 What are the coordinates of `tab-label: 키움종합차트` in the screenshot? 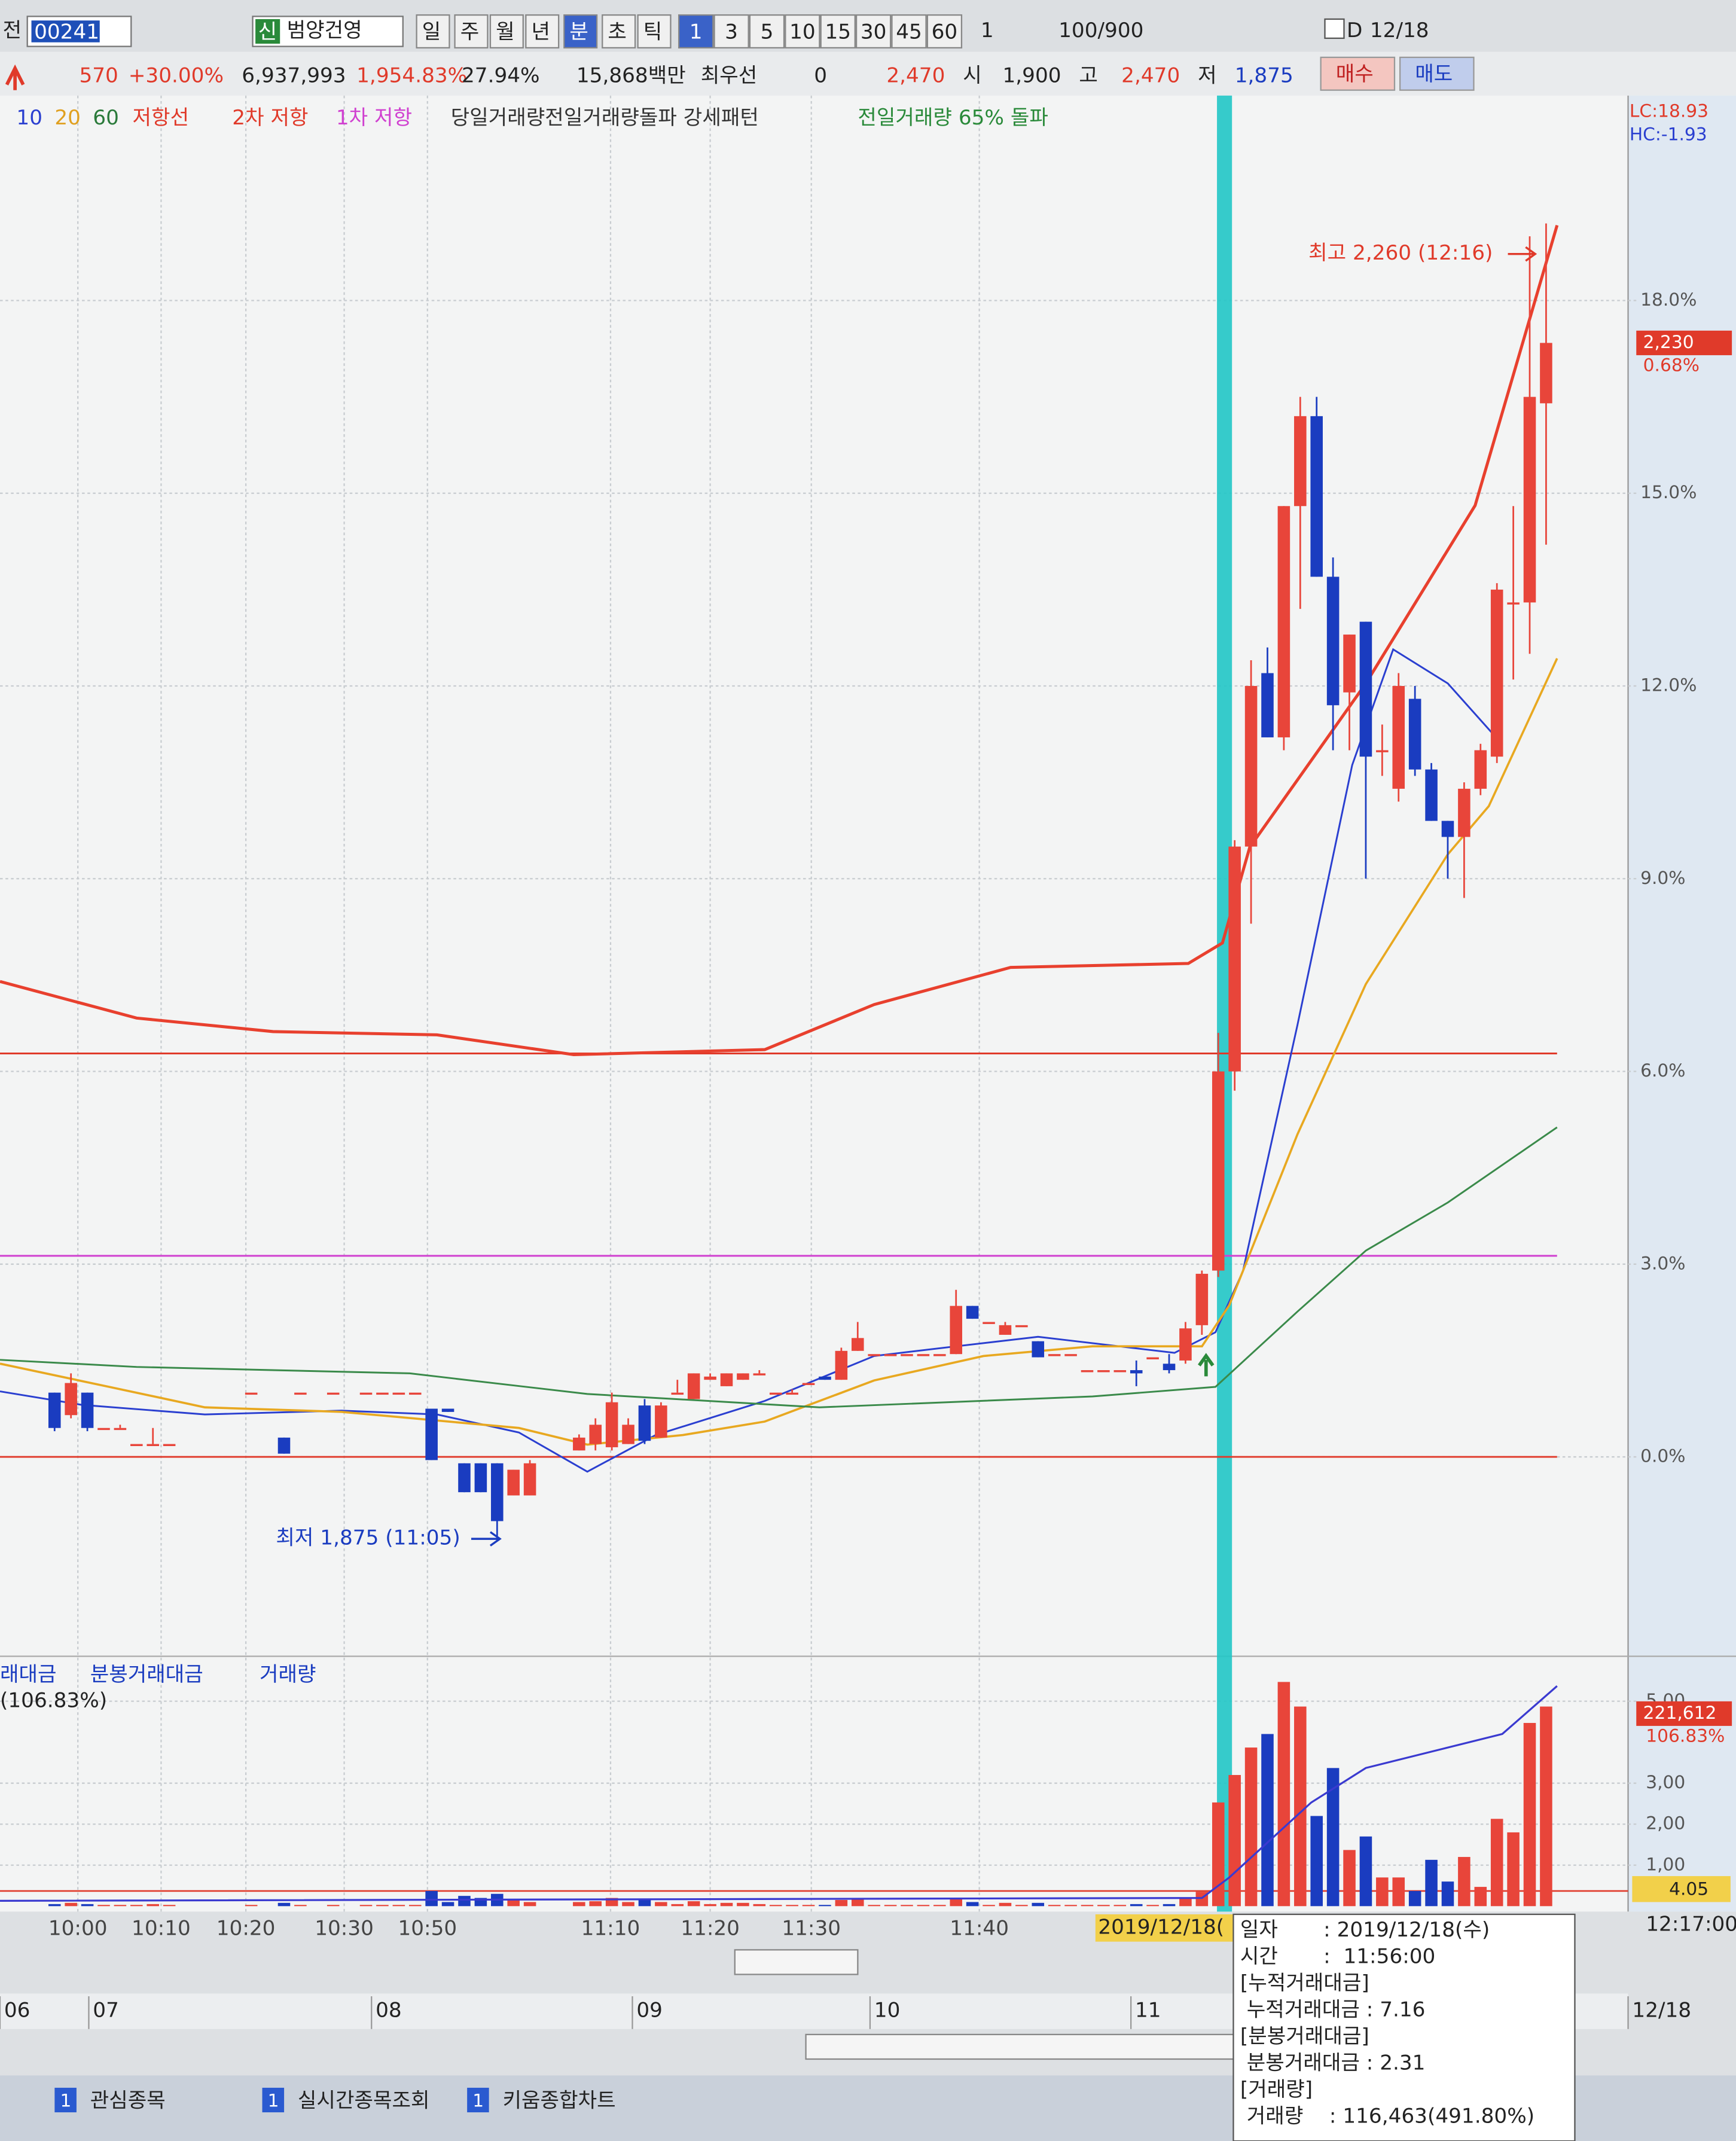 It's located at (559, 2100).